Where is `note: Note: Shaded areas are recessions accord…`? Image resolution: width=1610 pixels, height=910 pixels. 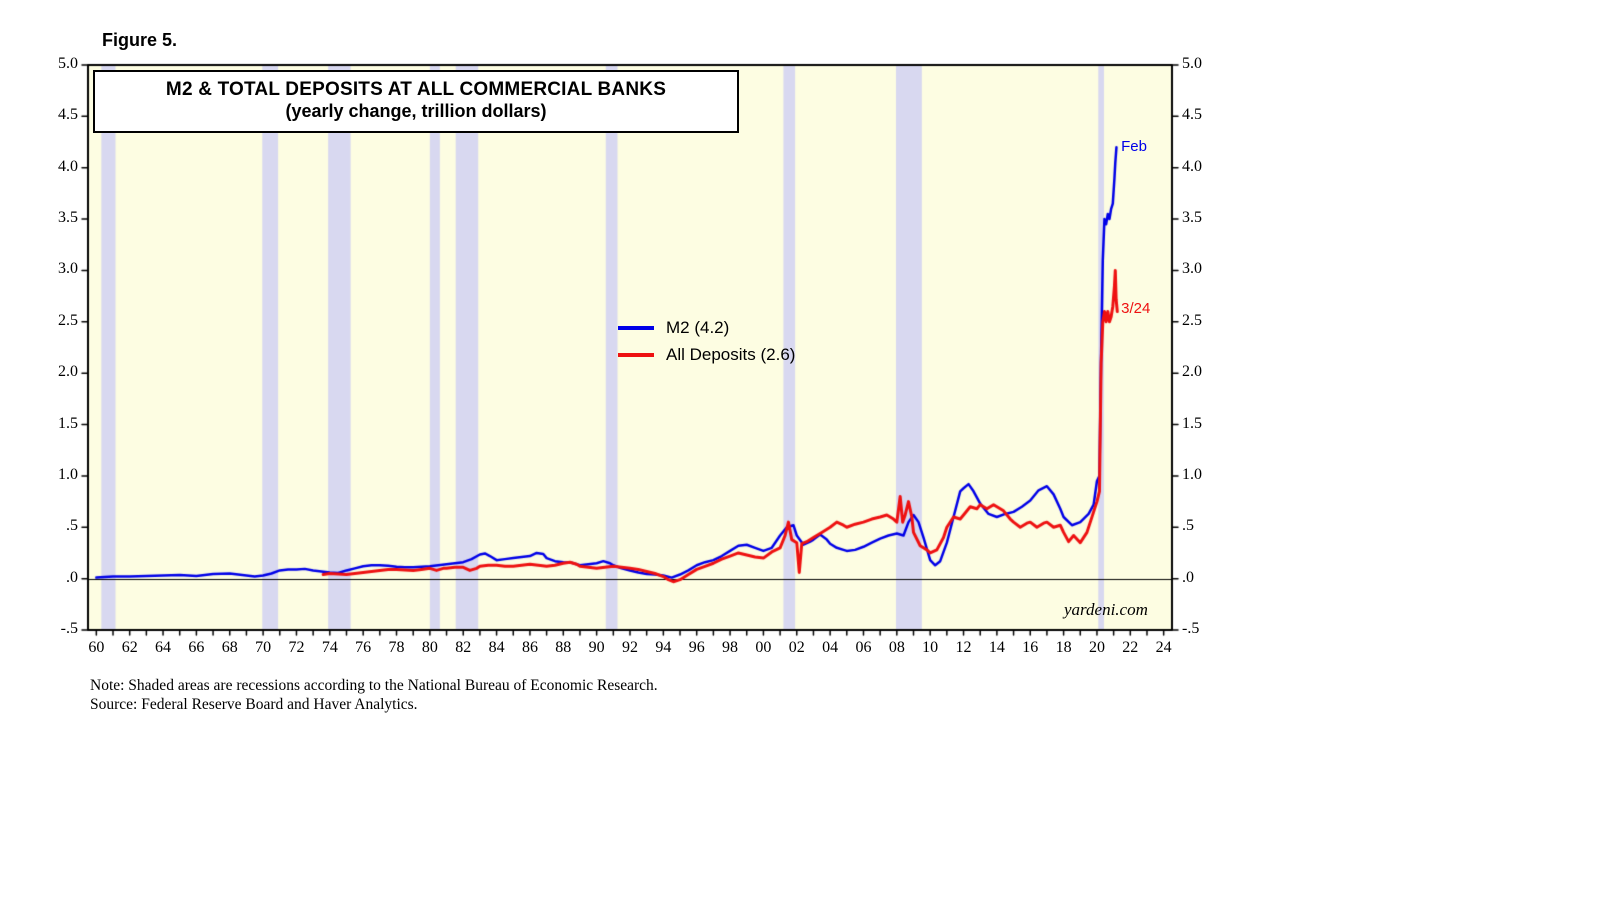 note: Note: Shaded areas are recessions accord… is located at coordinates (374, 695).